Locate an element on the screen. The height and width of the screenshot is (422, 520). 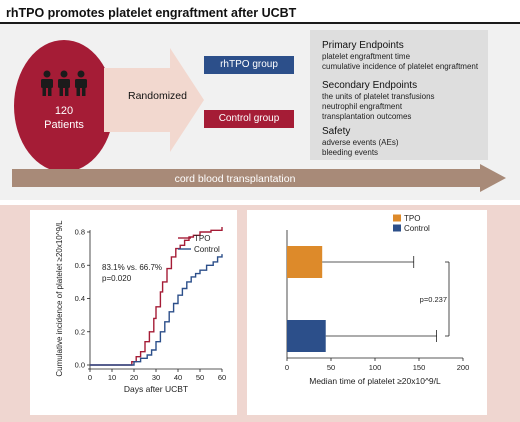
rhtpo-group-box: rhTPO group is located at coordinates (249, 65).